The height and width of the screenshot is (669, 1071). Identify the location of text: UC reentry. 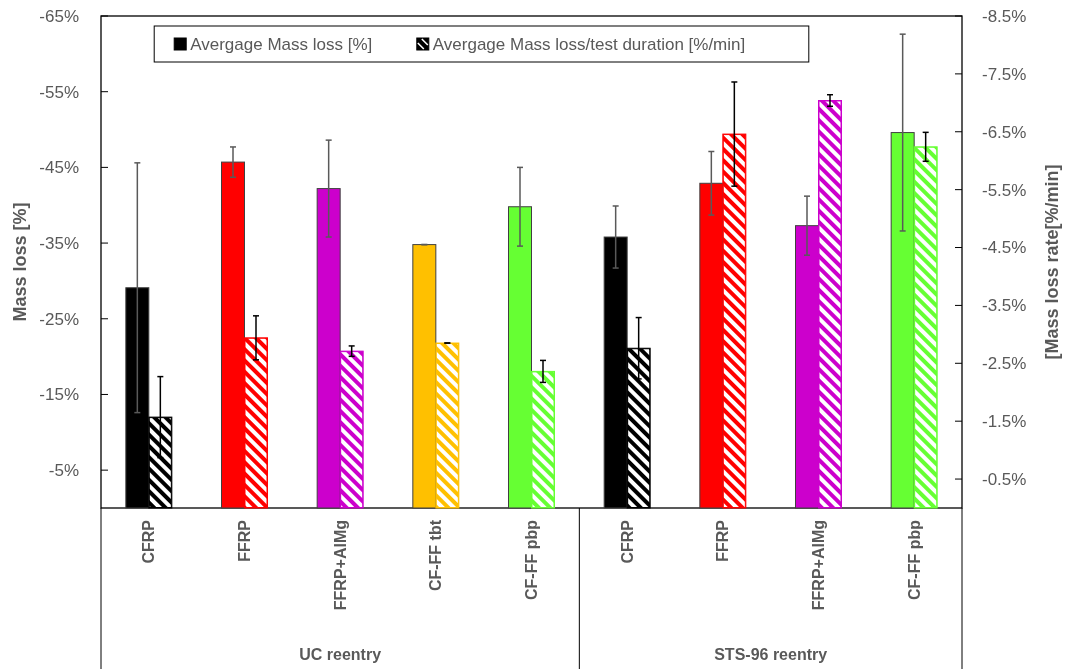
(340, 654).